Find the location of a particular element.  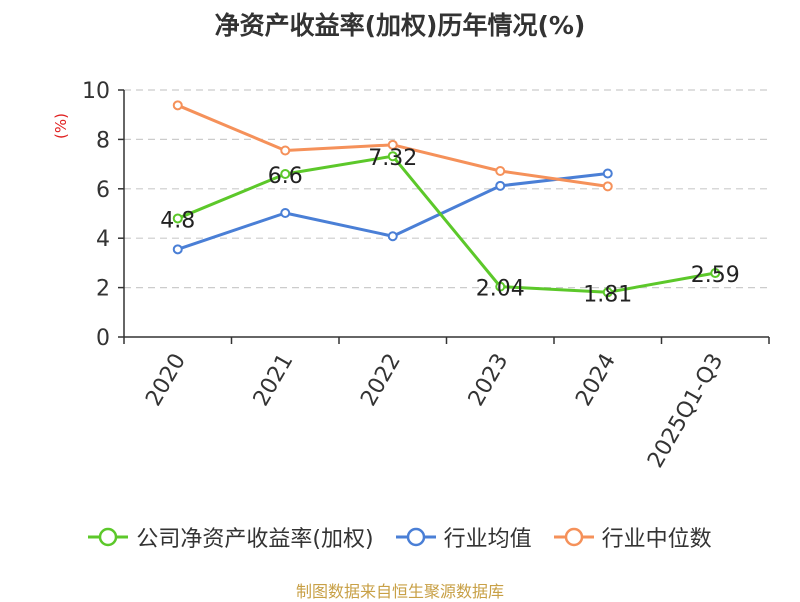

data-label: 7.32 is located at coordinates (392, 158).